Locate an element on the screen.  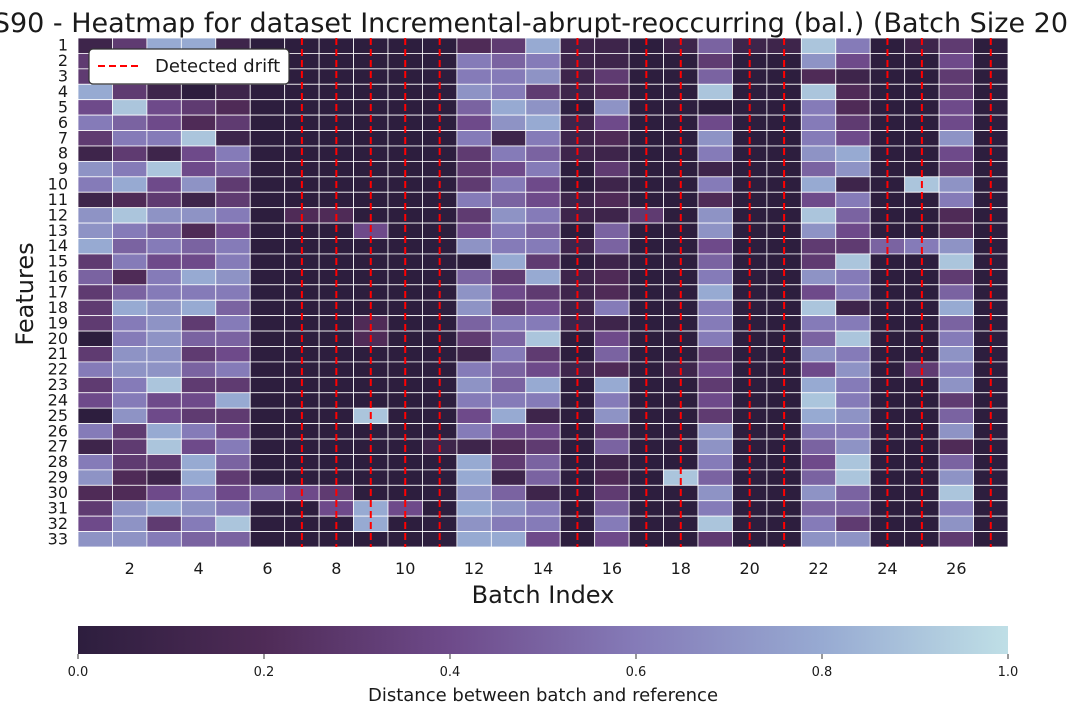
y-tick-label: 23 is located at coordinates (58, 384).